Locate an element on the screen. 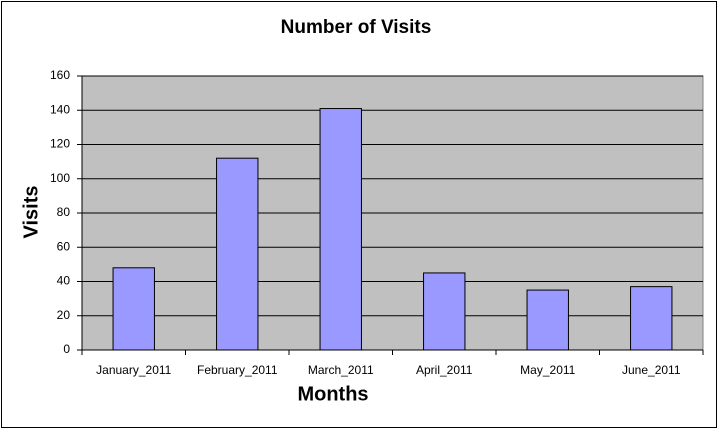 The height and width of the screenshot is (430, 719). y-tick-label: 20 is located at coordinates (64, 315).